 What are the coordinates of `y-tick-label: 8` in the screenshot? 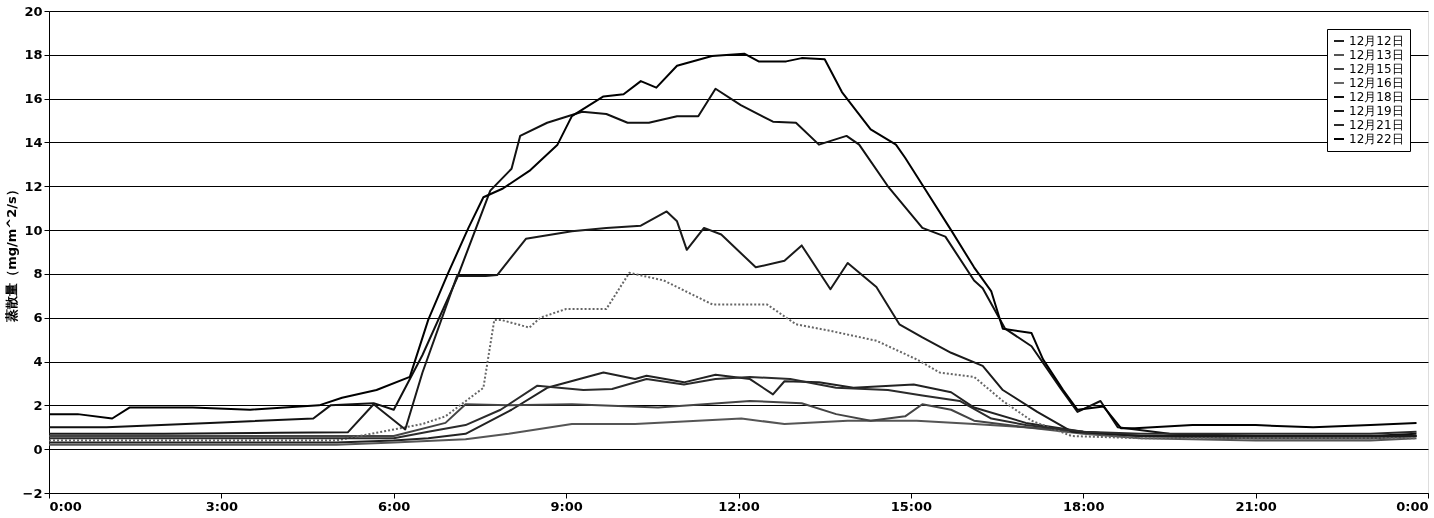 It's located at (38, 274).